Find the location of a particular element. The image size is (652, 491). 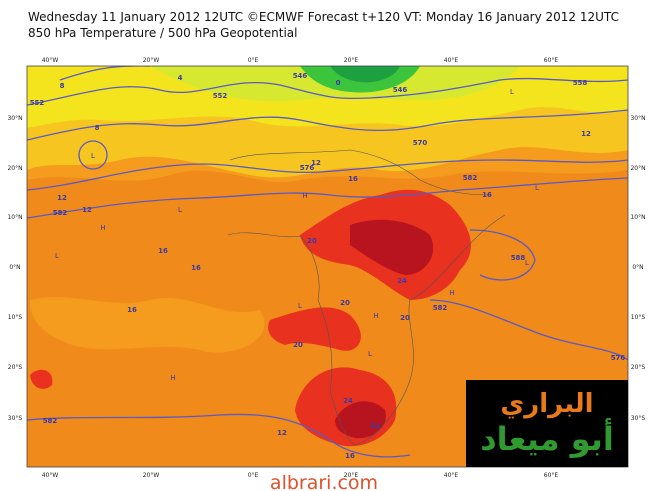

contour-label: 588 is located at coordinates (518, 258).